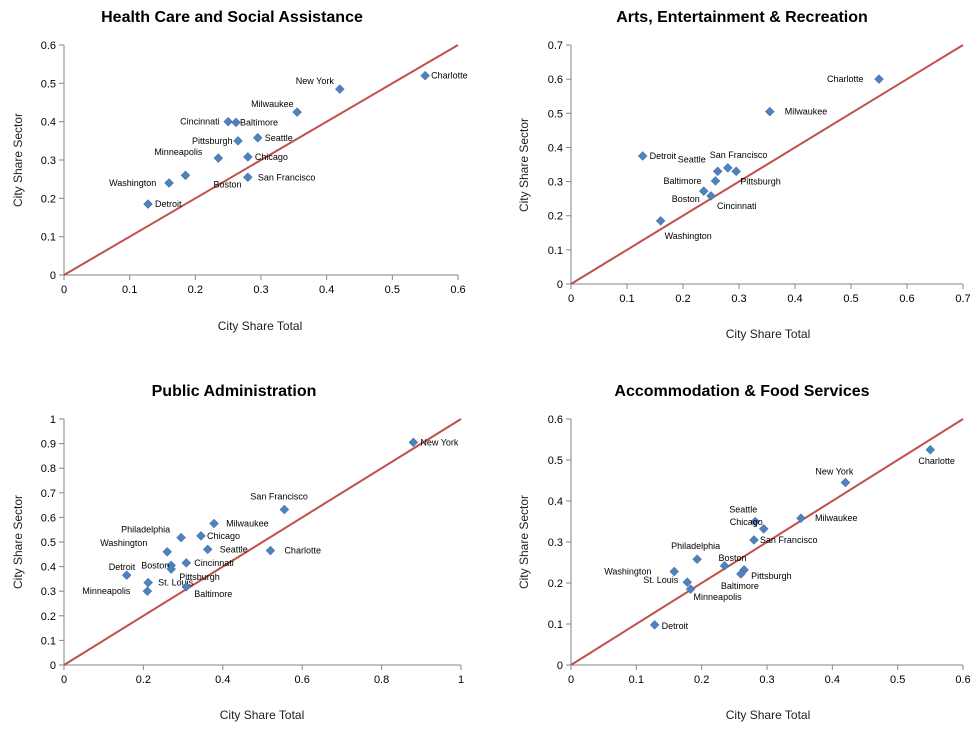  Describe the element at coordinates (232, 17) in the screenshot. I see `chart-title: Health Care and Social Assistance` at that location.